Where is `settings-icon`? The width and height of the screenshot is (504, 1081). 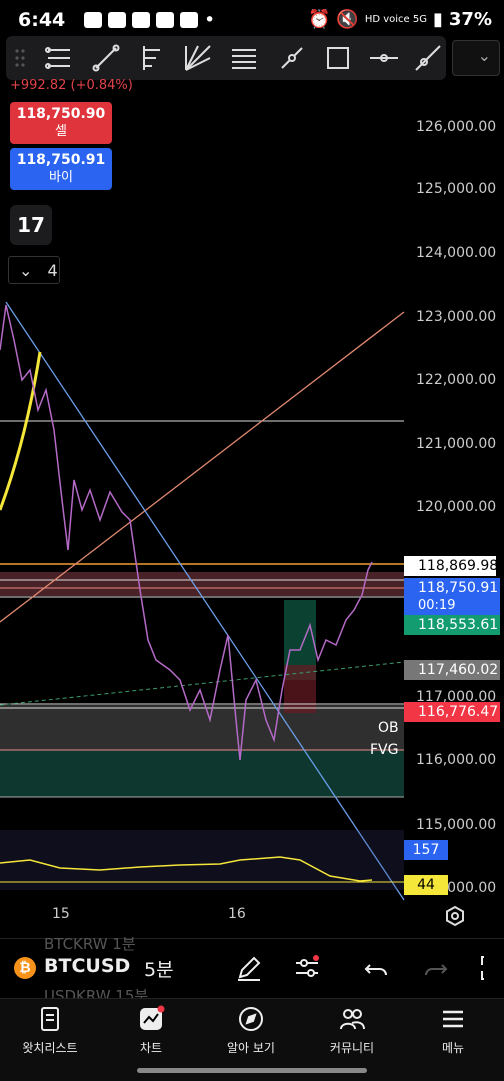
settings-icon is located at coordinates (455, 916).